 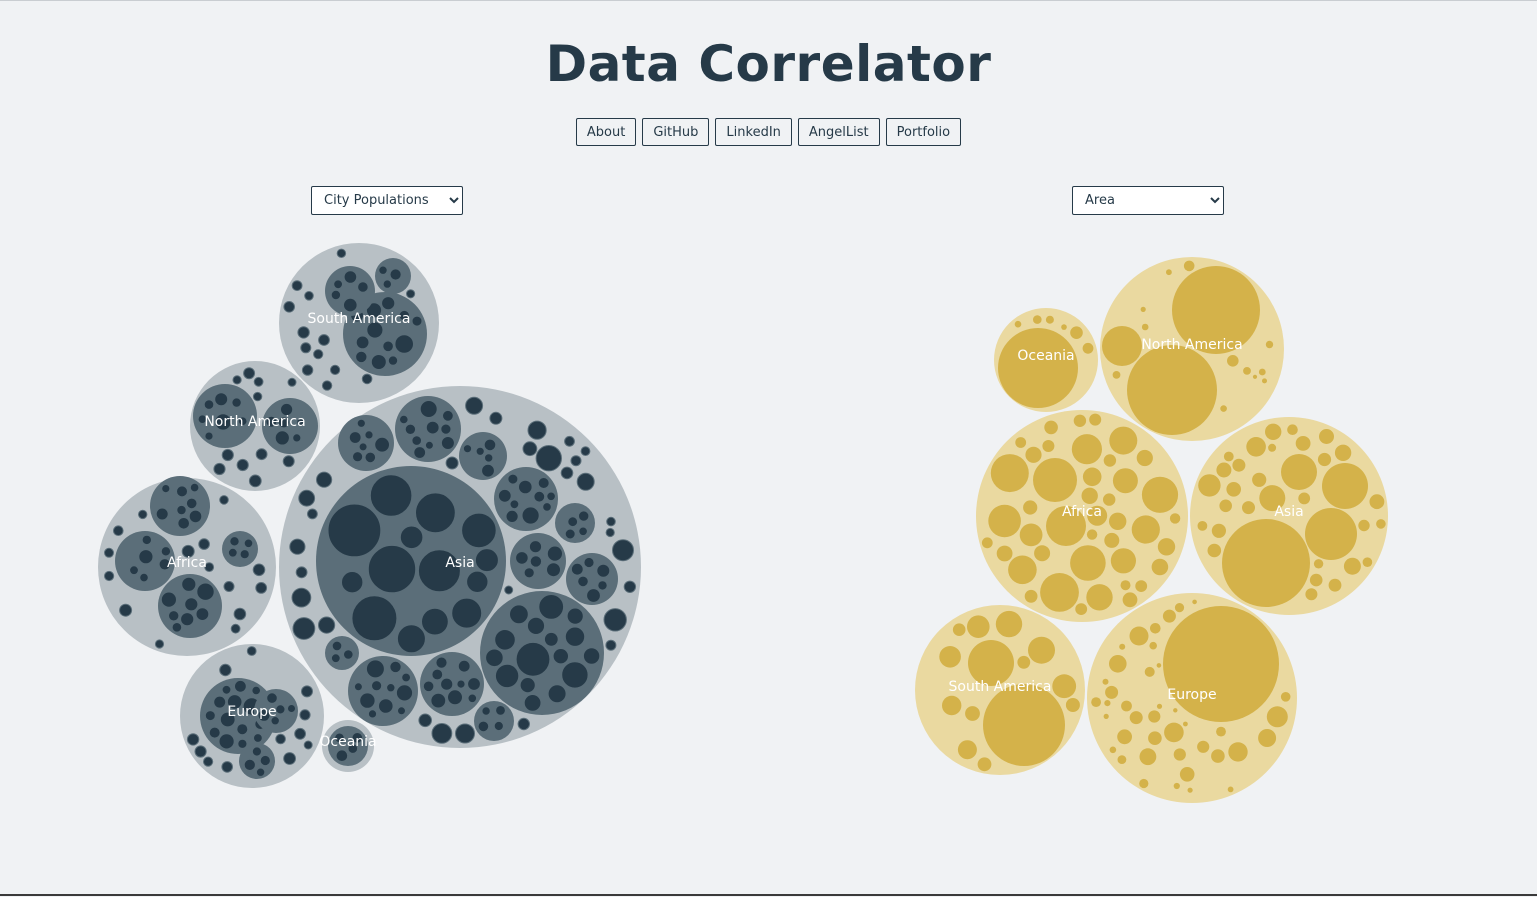 I want to click on group-label: Asia, so click(x=1288, y=512).